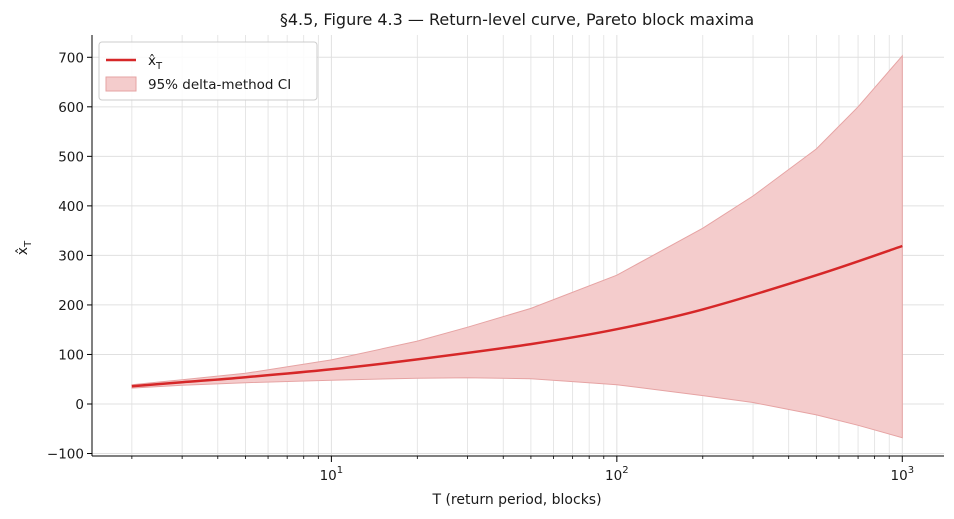  I want to click on legend-line-label-sub: T, so click(159, 66).